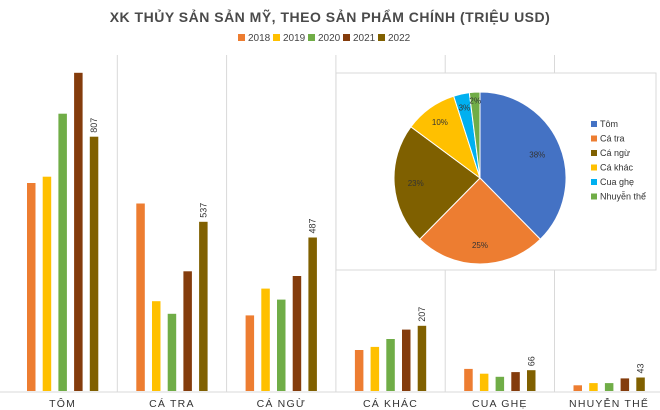 The width and height of the screenshot is (660, 410). What do you see at coordinates (422, 314) in the screenshot?
I see `data-label-ca-khac: 207` at bounding box center [422, 314].